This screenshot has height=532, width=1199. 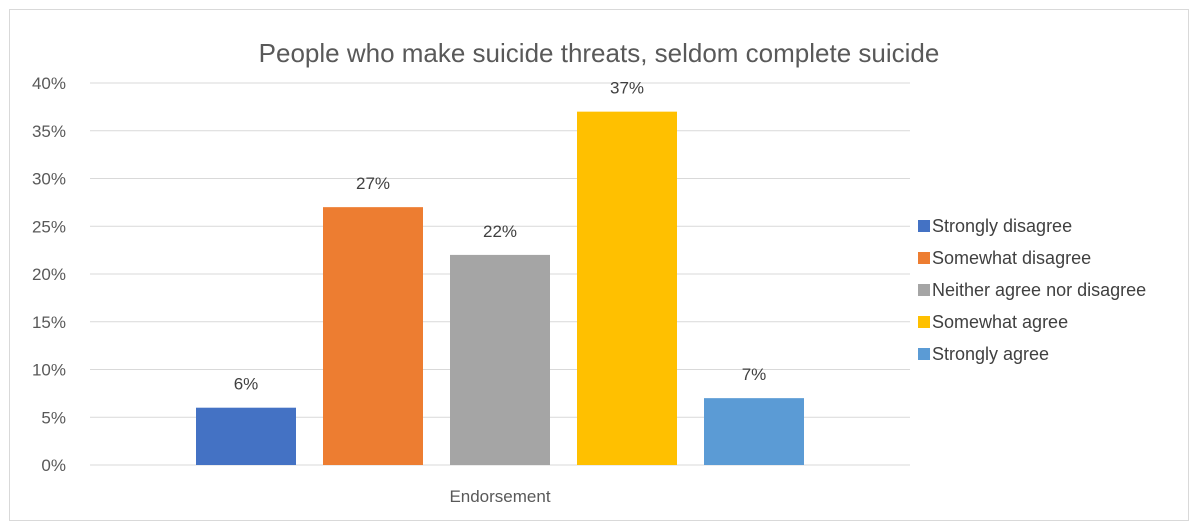 What do you see at coordinates (49, 131) in the screenshot?
I see `y-tick-label: 35%` at bounding box center [49, 131].